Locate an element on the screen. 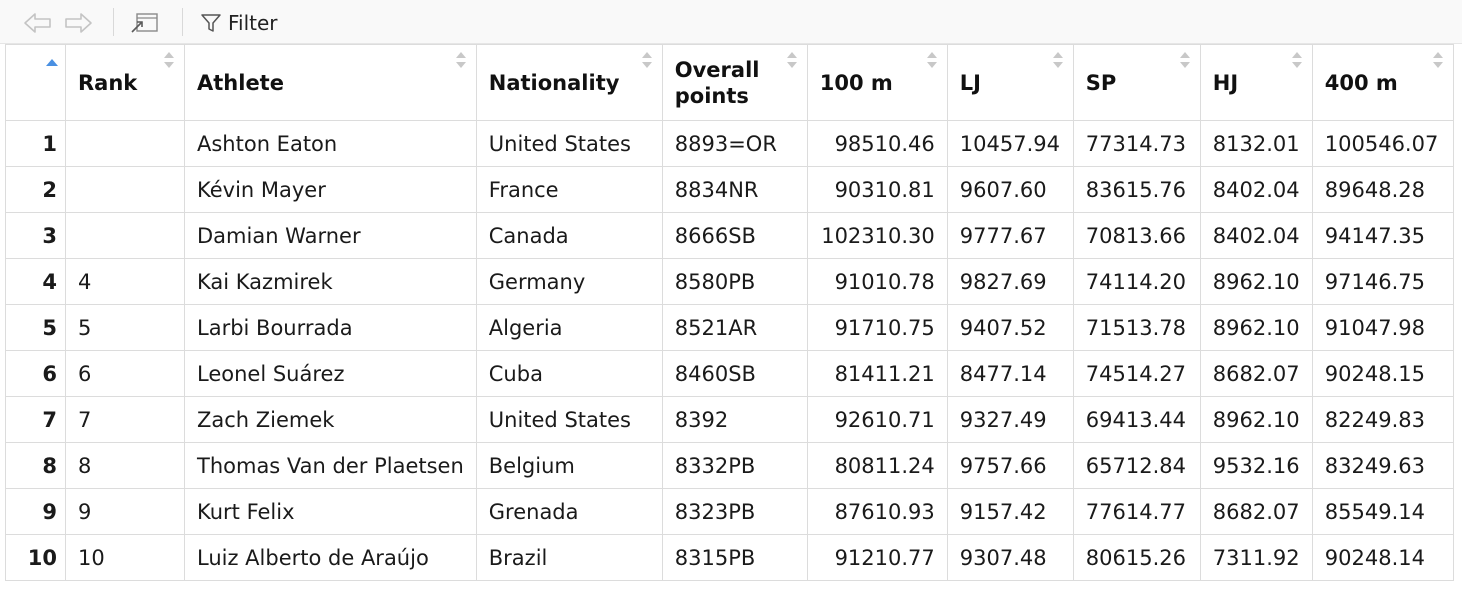 Image resolution: width=1462 pixels, height=590 pixels. nationality-cell: Algeria is located at coordinates (569, 327).